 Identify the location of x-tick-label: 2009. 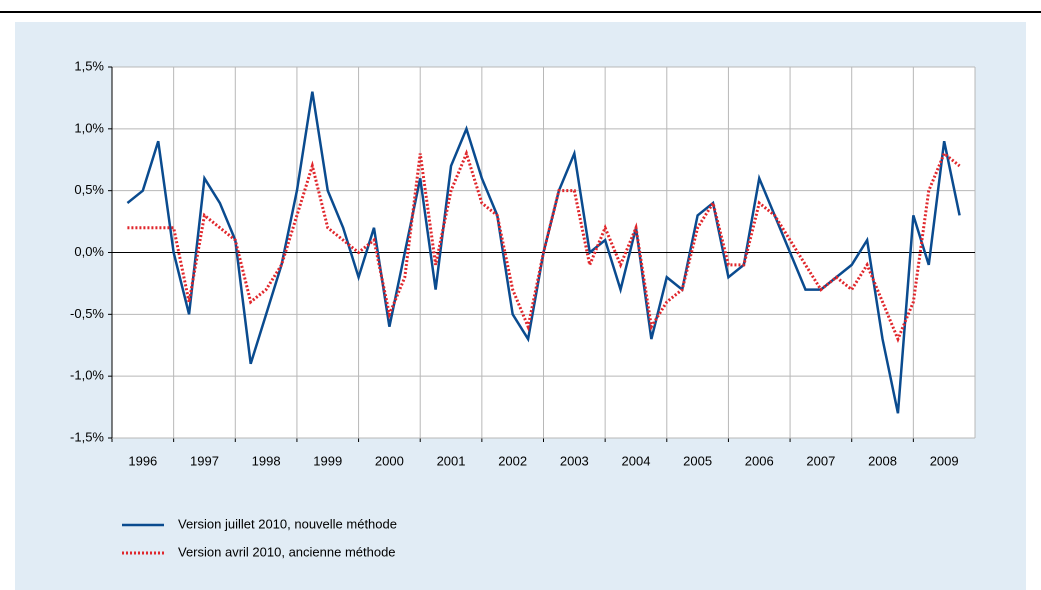
(944, 460).